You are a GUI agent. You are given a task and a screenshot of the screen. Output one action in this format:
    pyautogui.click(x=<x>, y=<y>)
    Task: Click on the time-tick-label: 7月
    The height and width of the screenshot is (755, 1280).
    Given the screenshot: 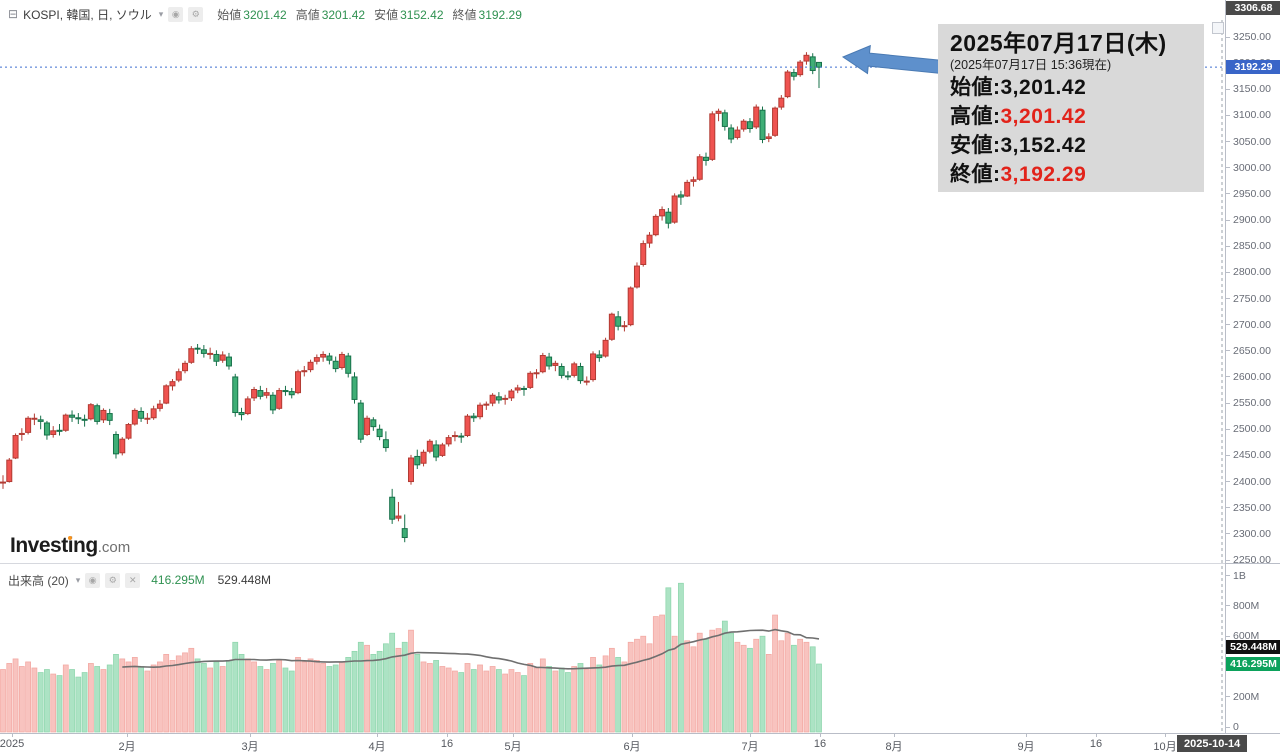 What is the action you would take?
    pyautogui.click(x=750, y=747)
    